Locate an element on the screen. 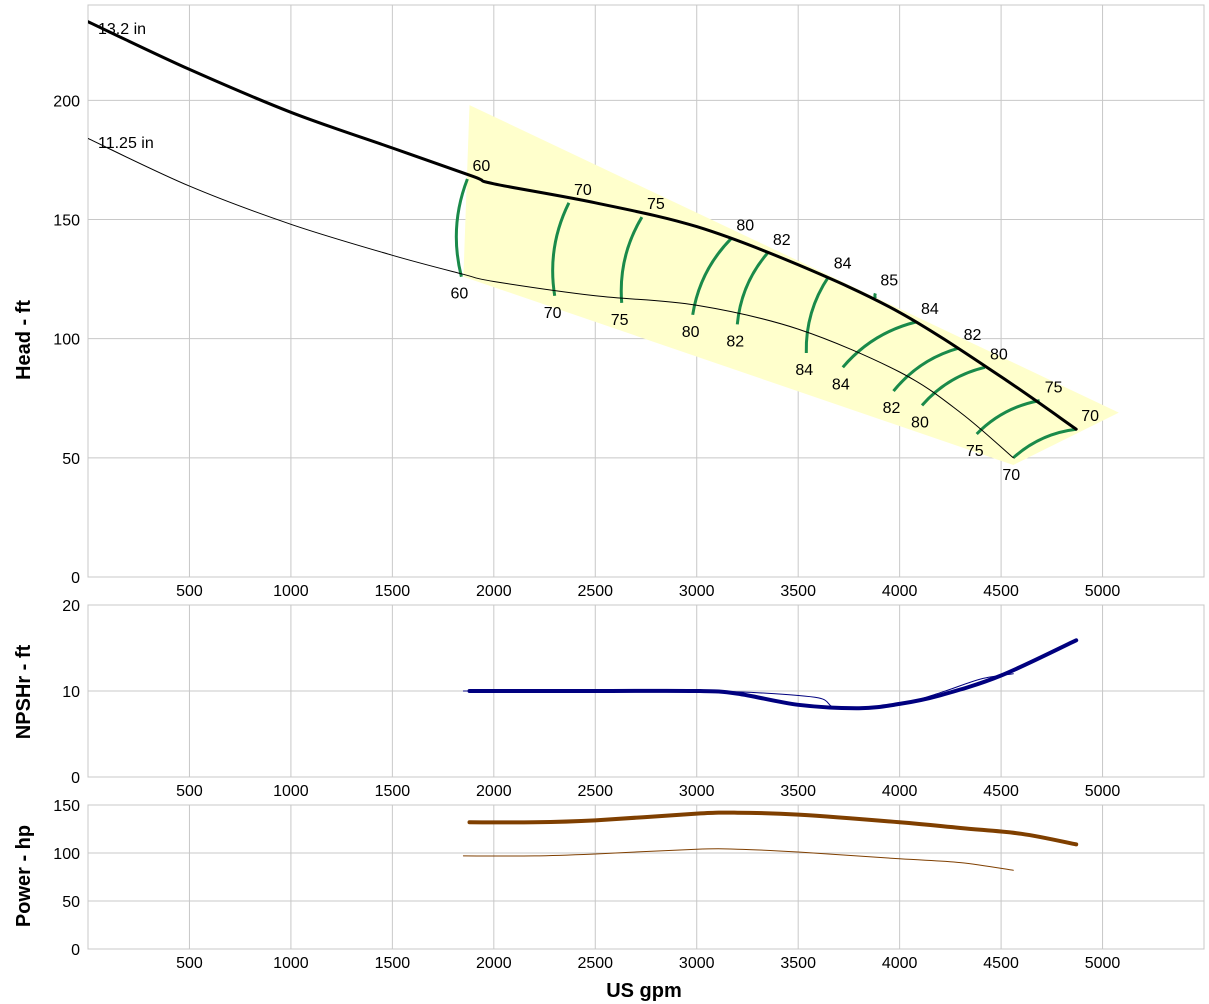 Image resolution: width=1209 pixels, height=1004 pixels. efficiency-label-top: 85 is located at coordinates (889, 280).